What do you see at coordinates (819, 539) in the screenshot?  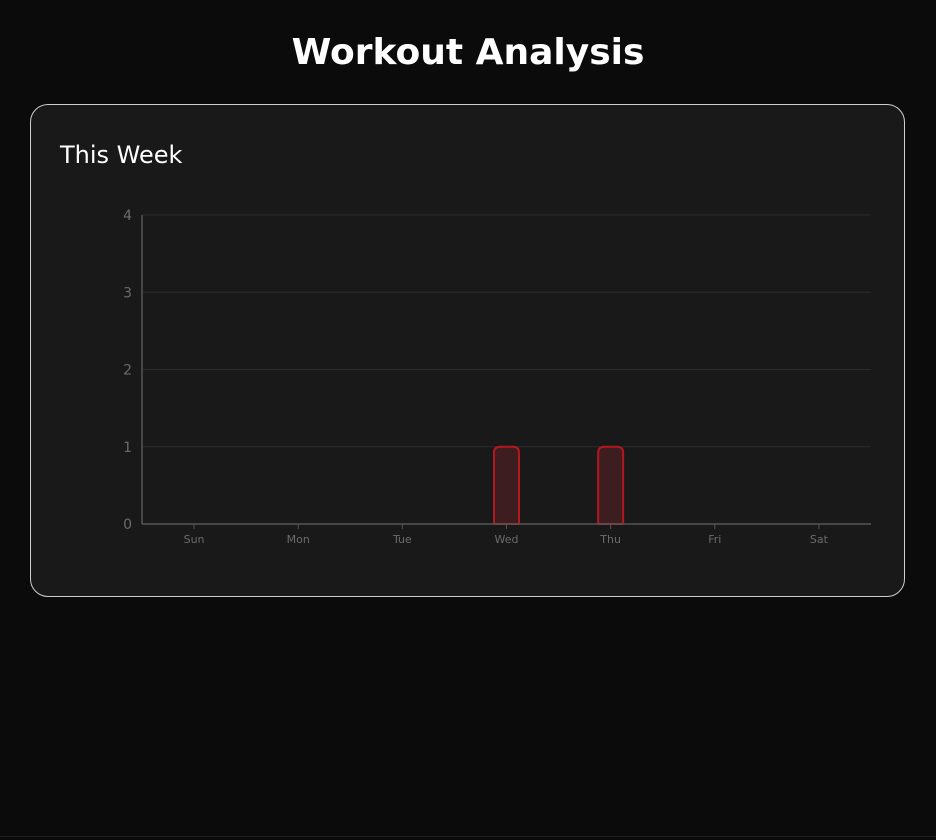 I see `x-tick-label: Sat` at bounding box center [819, 539].